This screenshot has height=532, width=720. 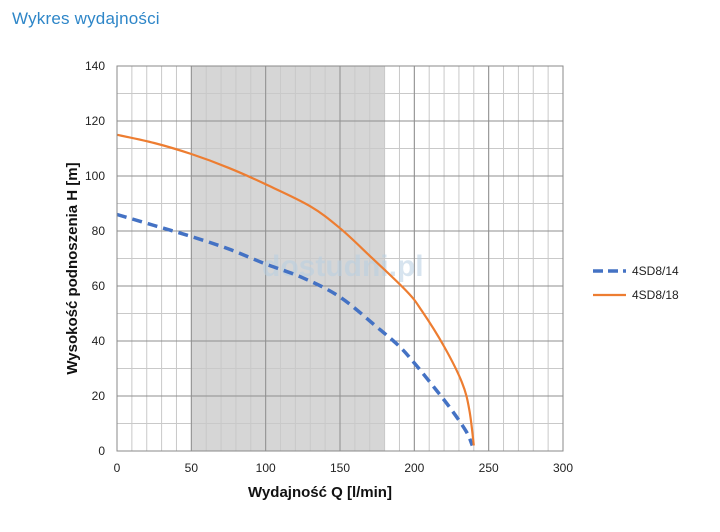 What do you see at coordinates (72, 268) in the screenshot?
I see `y-axis-title: Wysokość podnoszenia H [m]` at bounding box center [72, 268].